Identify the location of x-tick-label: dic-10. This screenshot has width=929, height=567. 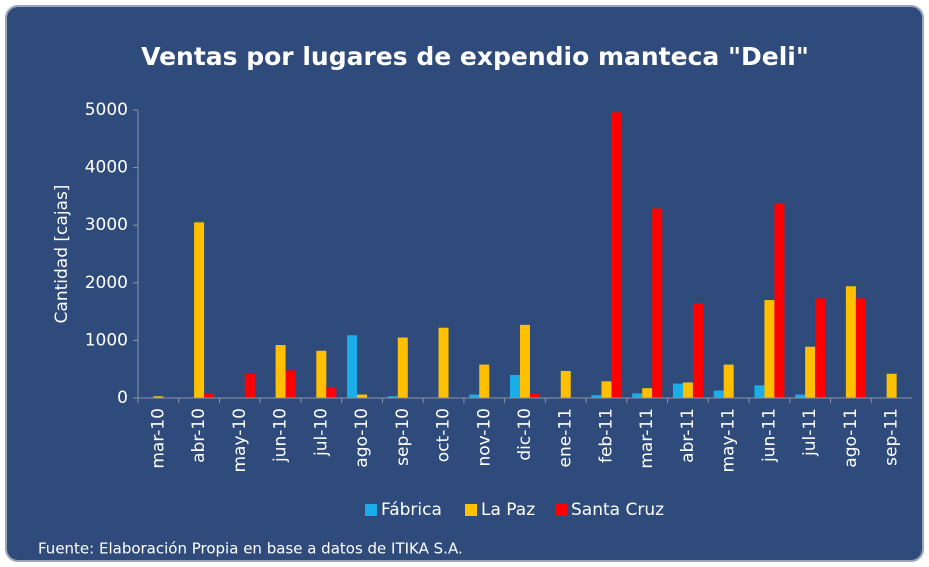
(525, 434).